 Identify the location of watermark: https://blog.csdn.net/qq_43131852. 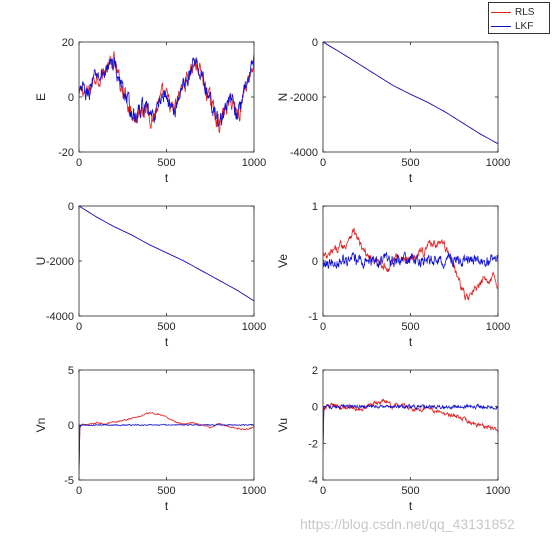
(407, 524).